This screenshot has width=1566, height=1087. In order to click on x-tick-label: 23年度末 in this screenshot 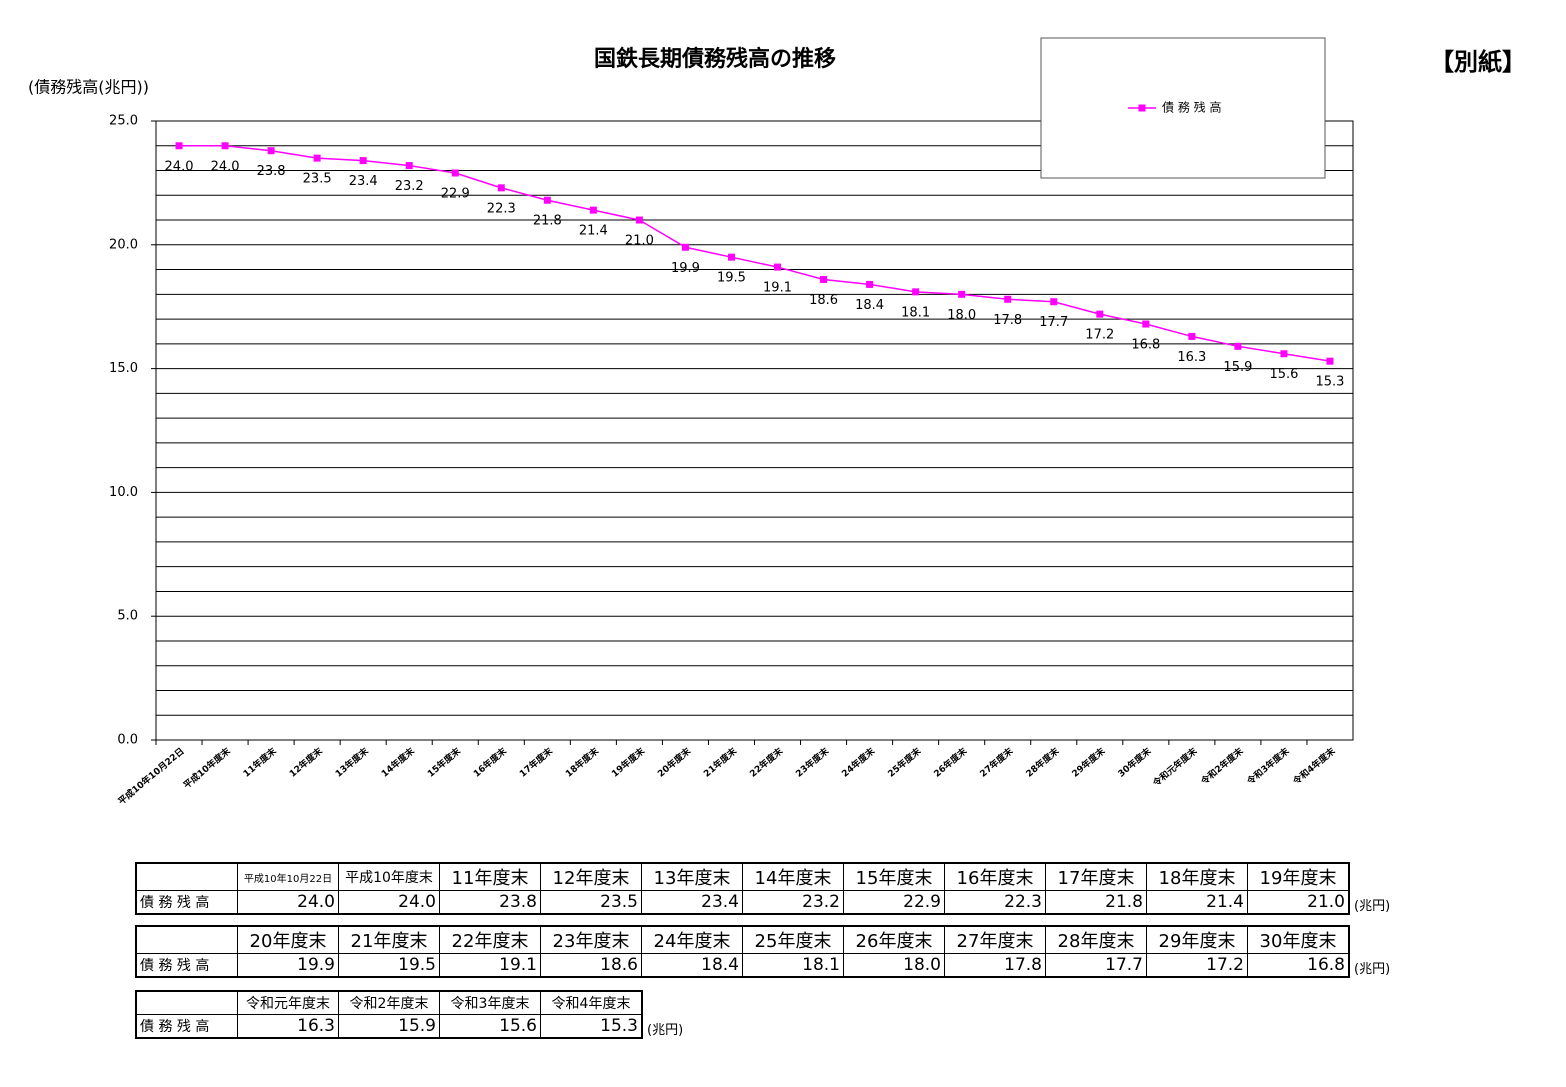, I will do `click(812, 761)`.